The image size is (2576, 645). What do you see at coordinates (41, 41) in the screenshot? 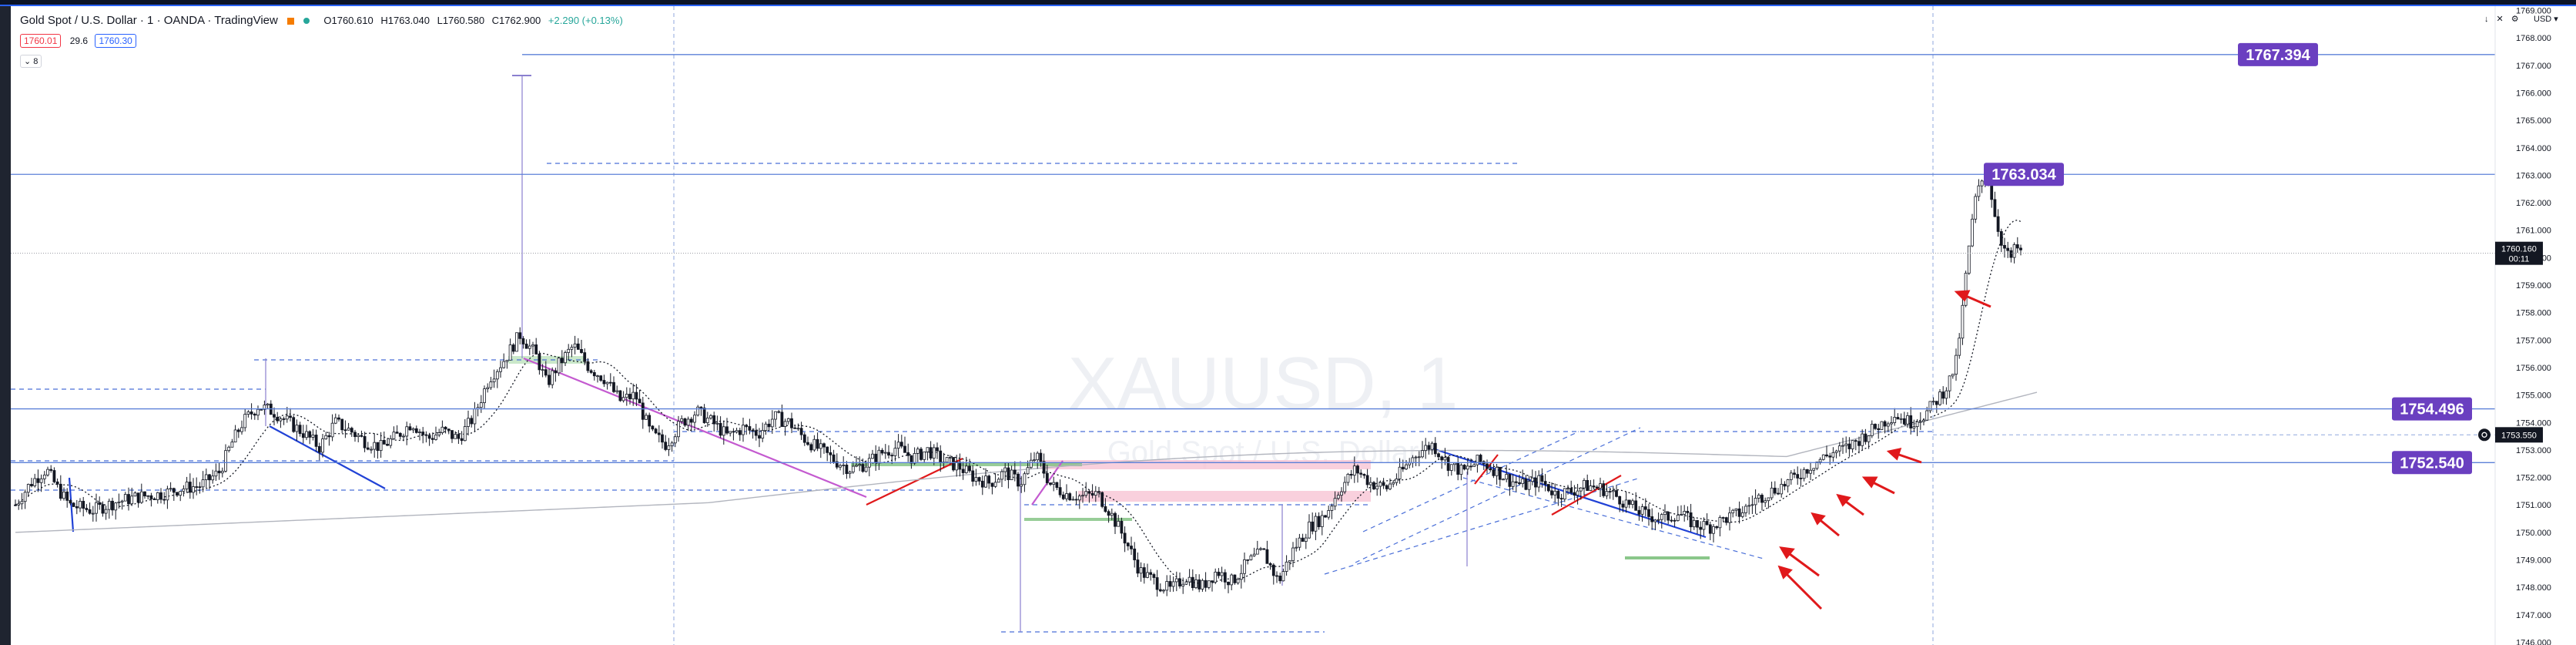
I see `sell-button: 1760.01` at bounding box center [41, 41].